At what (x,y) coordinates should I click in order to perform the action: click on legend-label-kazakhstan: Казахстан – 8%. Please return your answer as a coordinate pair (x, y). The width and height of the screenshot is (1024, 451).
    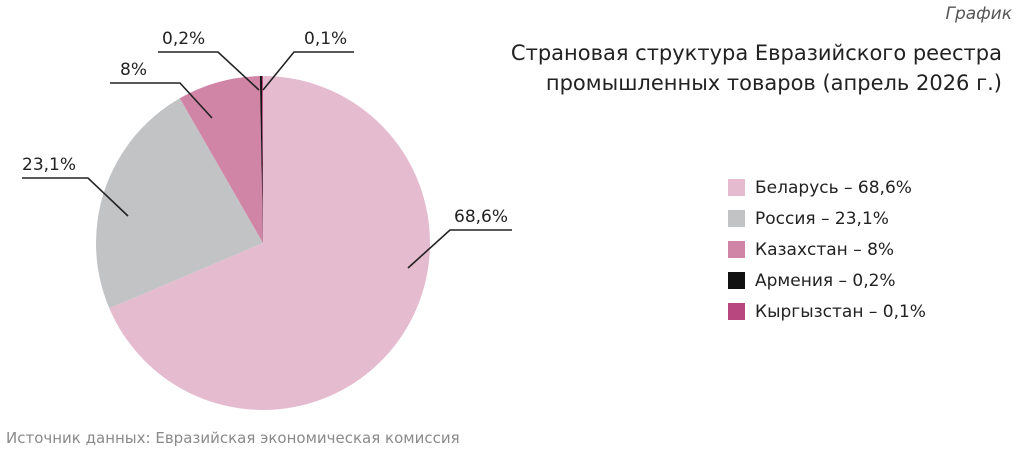
    Looking at the image, I should click on (825, 249).